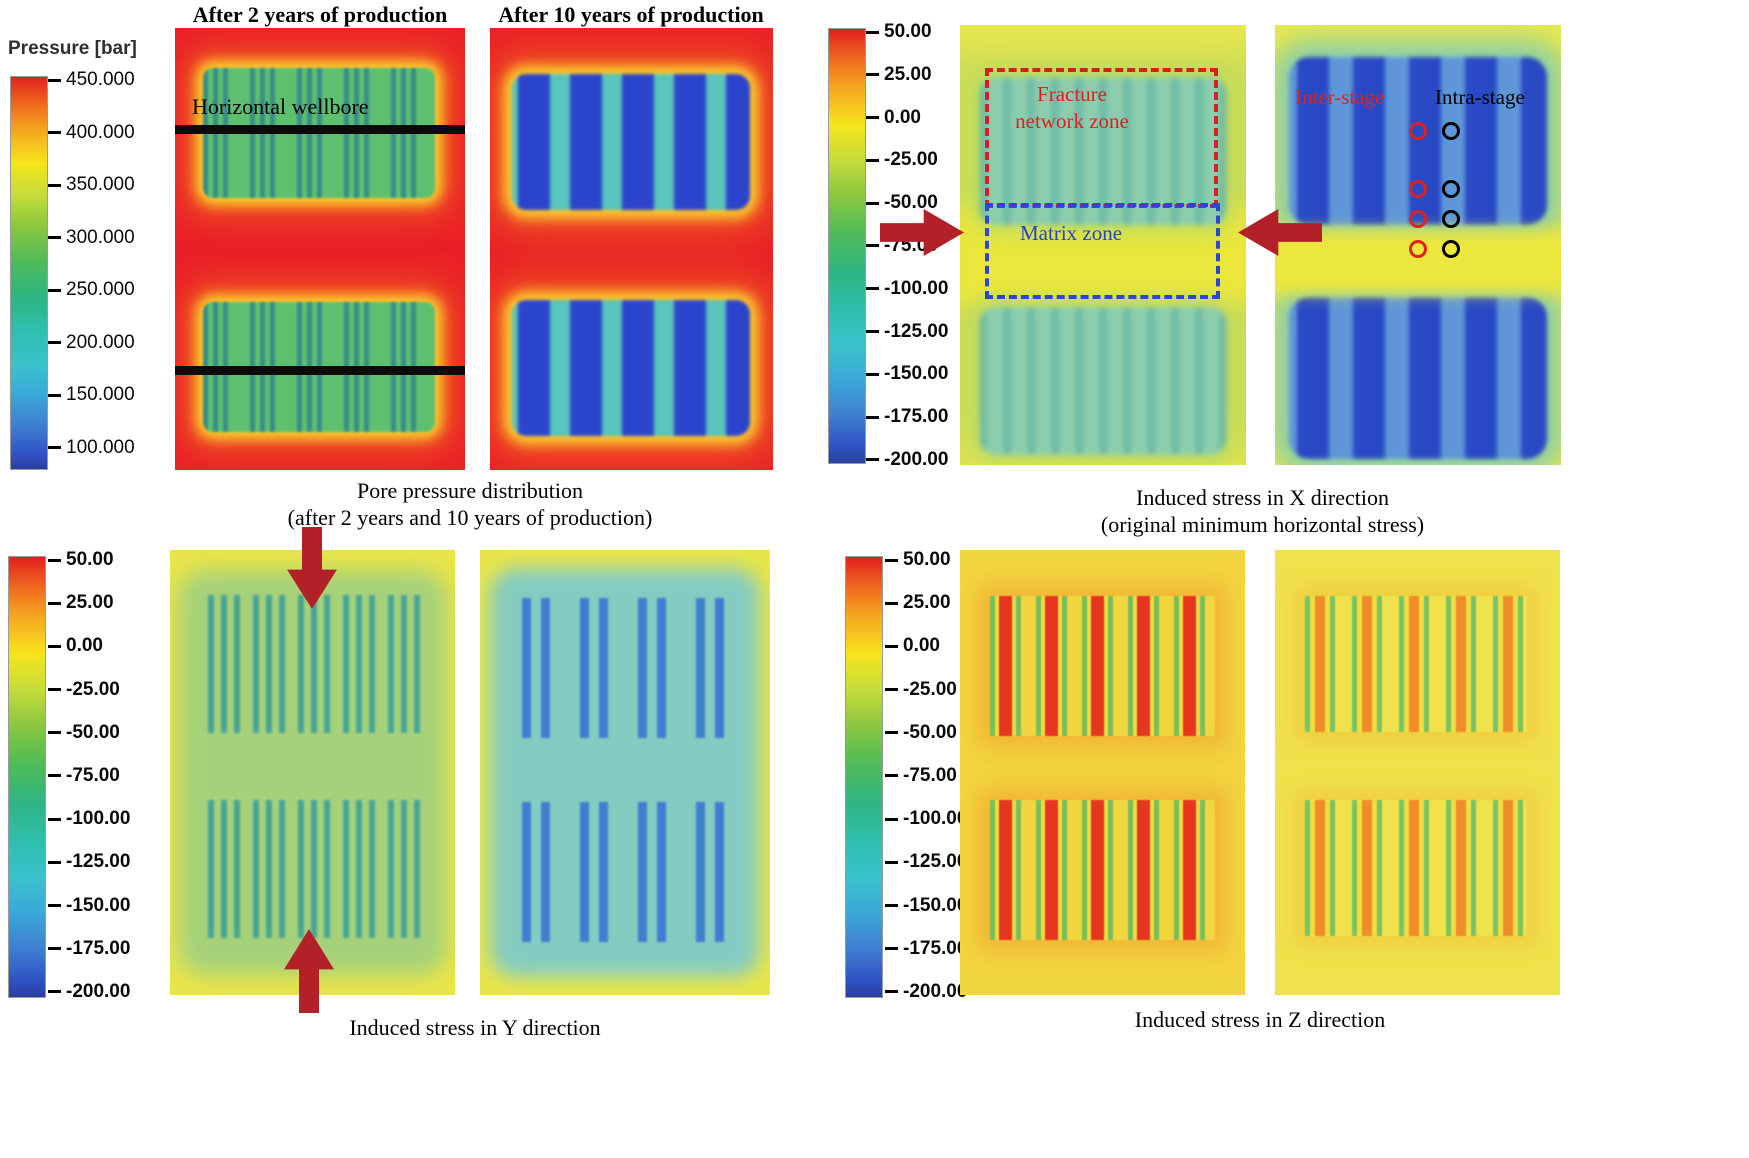  What do you see at coordinates (1072, 121) in the screenshot?
I see `fracture-zone-label-line: network zone` at bounding box center [1072, 121].